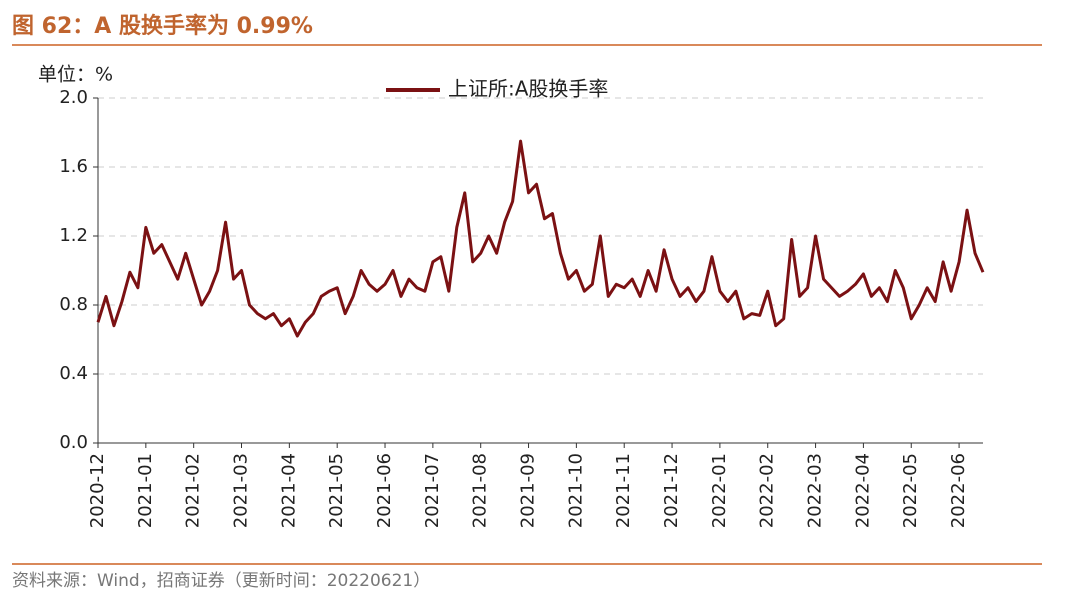 The width and height of the screenshot is (1080, 604). I want to click on y-tick-label: 2.0, so click(73, 97).